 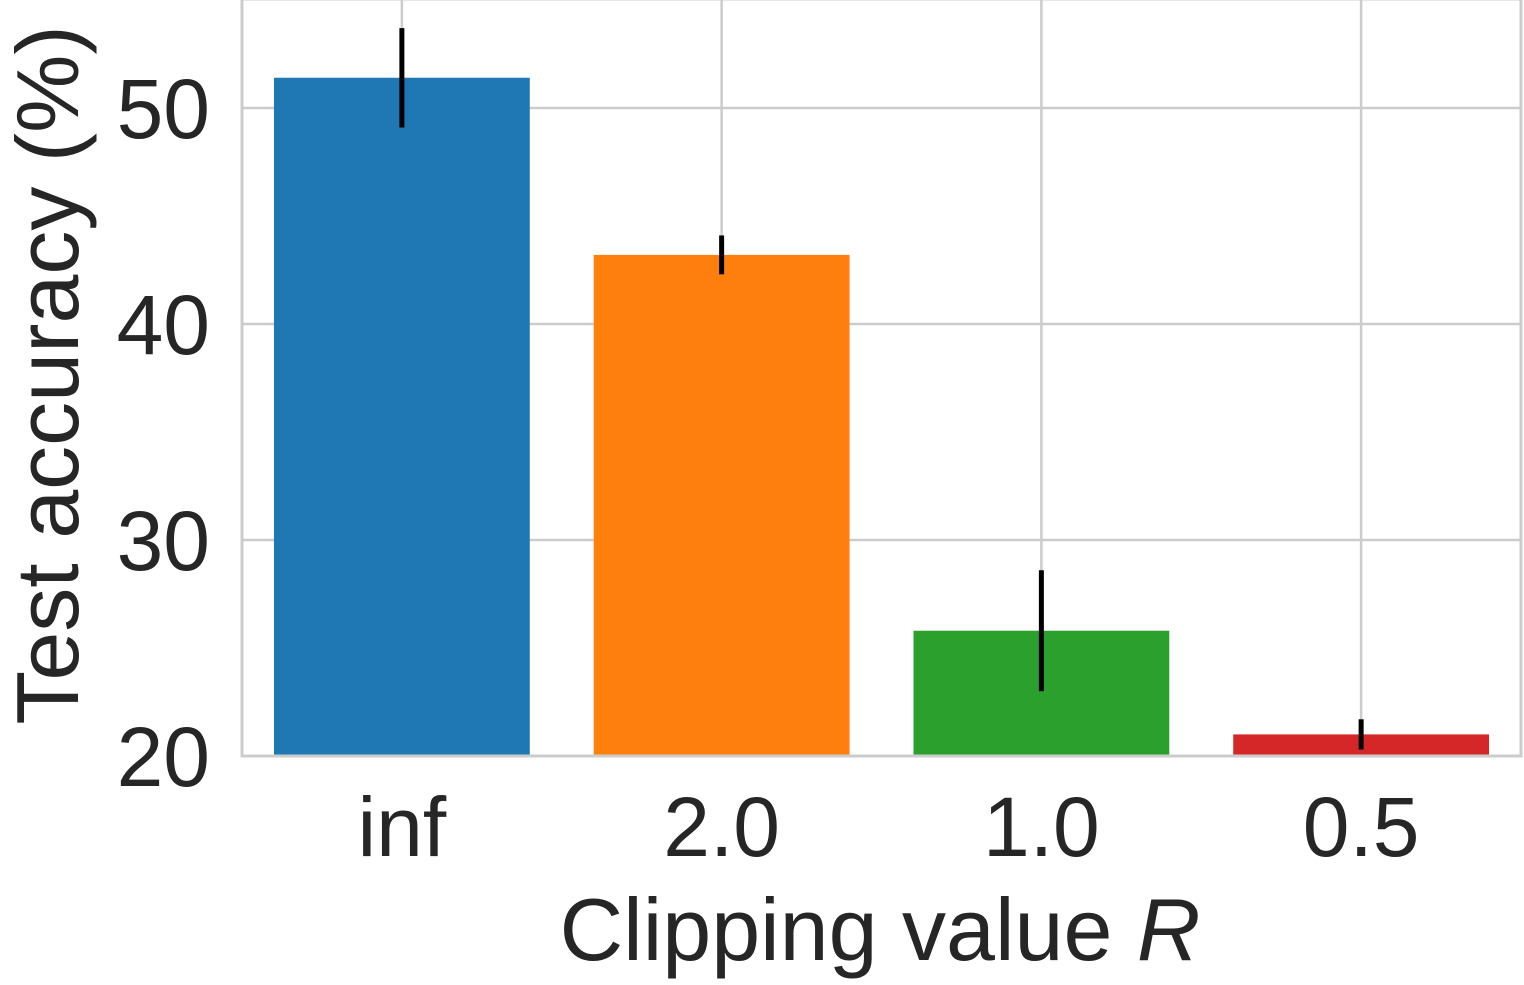 What do you see at coordinates (402, 827) in the screenshot?
I see `x-tick-label: inf` at bounding box center [402, 827].